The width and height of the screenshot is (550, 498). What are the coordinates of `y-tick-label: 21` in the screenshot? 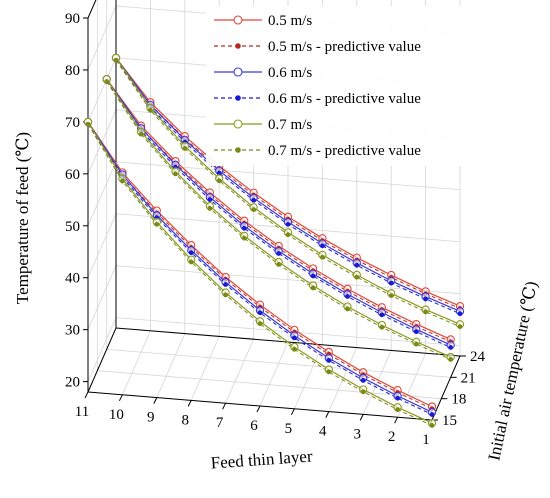 It's located at (468, 378).